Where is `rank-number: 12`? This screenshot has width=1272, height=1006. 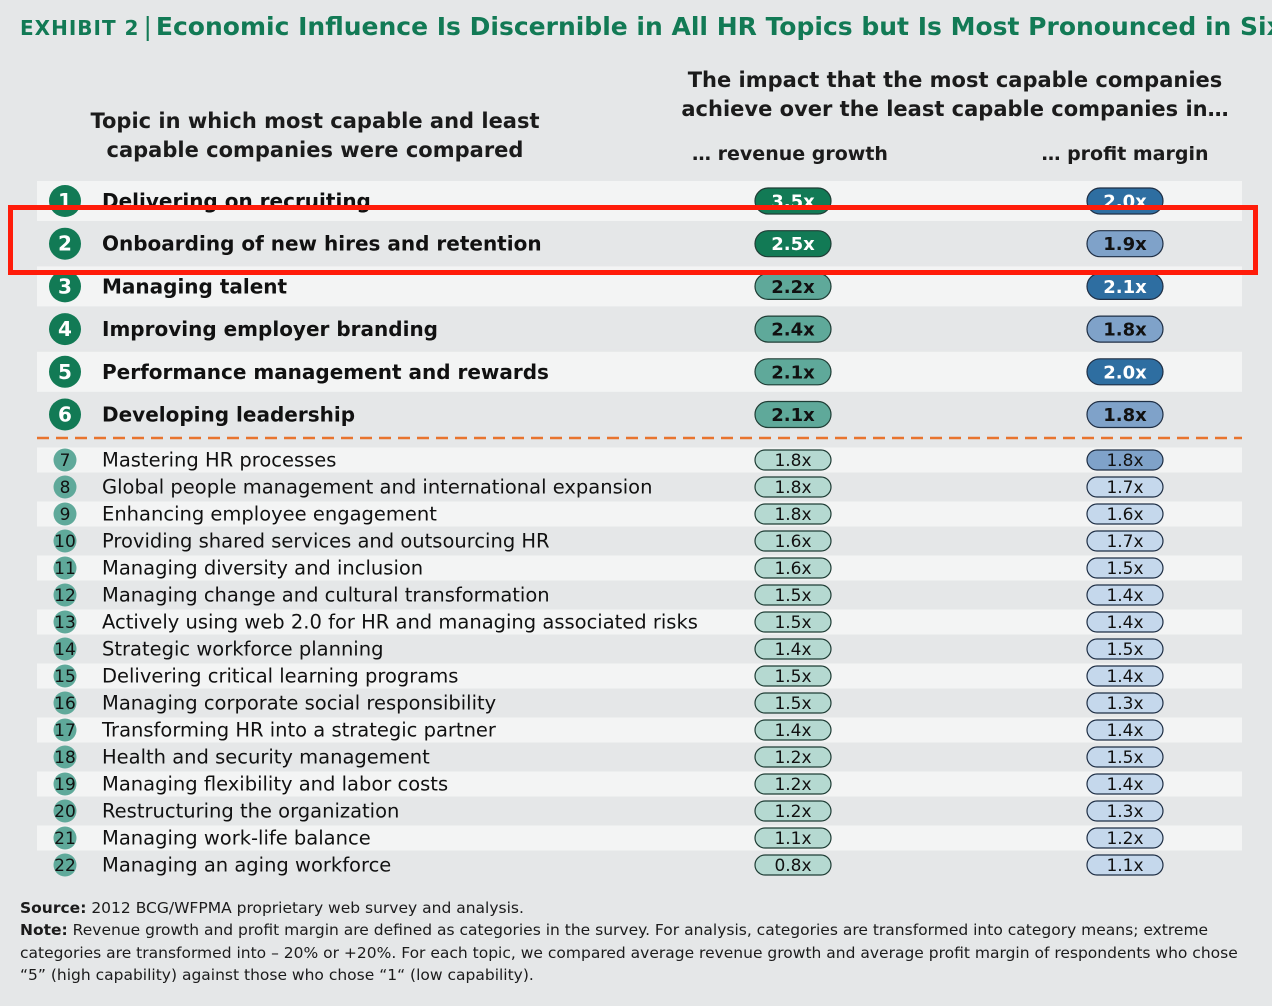
rank-number: 12 is located at coordinates (65, 596).